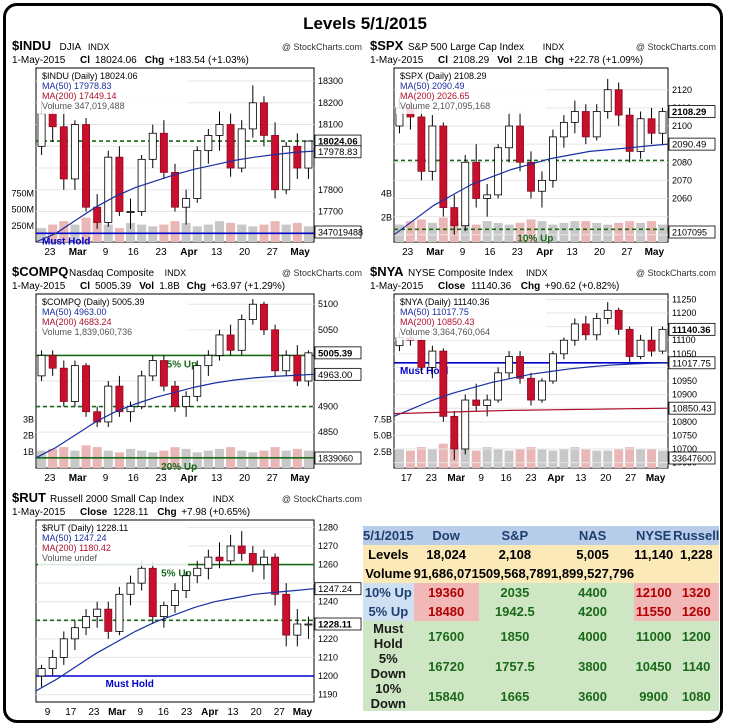 Image resolution: width=730 pixels, height=728 pixels. What do you see at coordinates (654, 666) in the screenshot?
I see `table-cell: 10450` at bounding box center [654, 666].